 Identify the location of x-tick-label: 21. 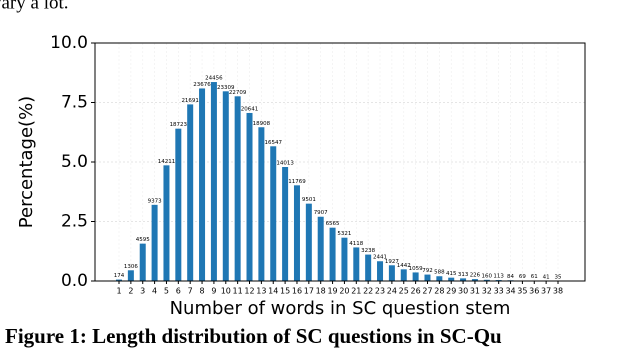
(356, 291).